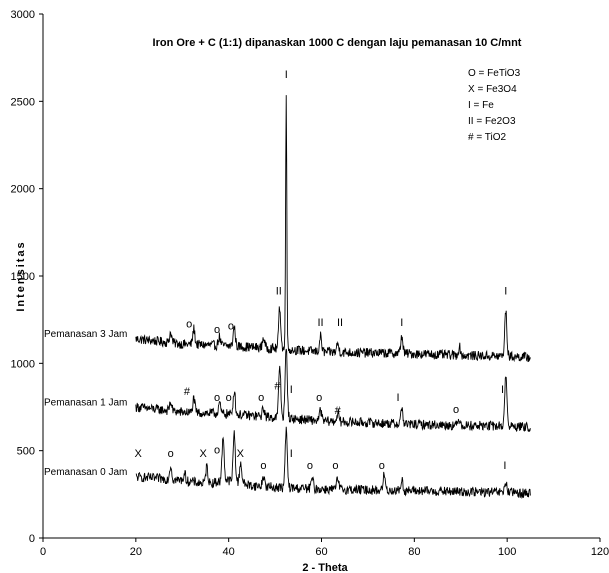 The image size is (609, 573). I want to click on y-tick-label: 0, so click(32, 539).